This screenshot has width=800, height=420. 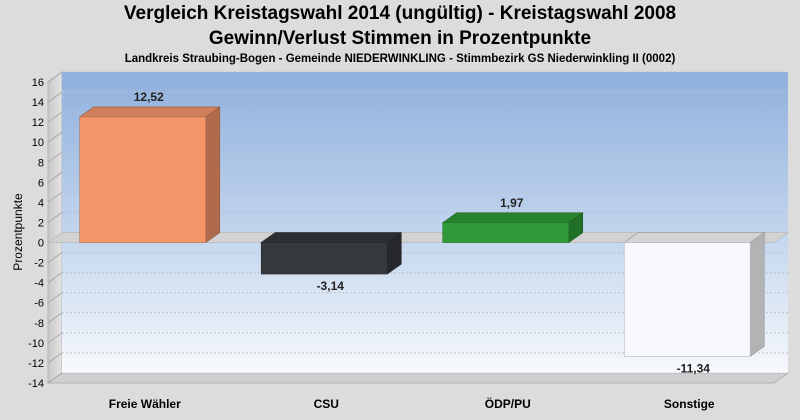 I want to click on y-tick-label: -12, so click(x=36, y=364).